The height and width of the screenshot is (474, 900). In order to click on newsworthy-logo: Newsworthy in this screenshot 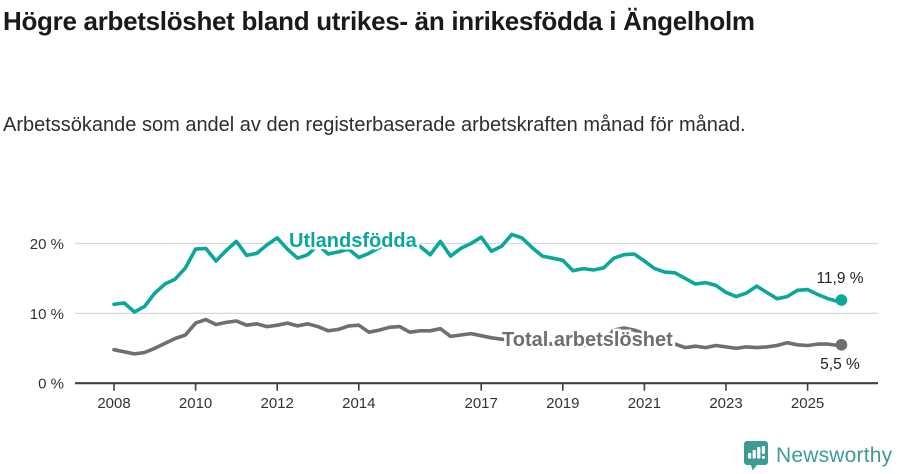, I will do `click(817, 455)`.